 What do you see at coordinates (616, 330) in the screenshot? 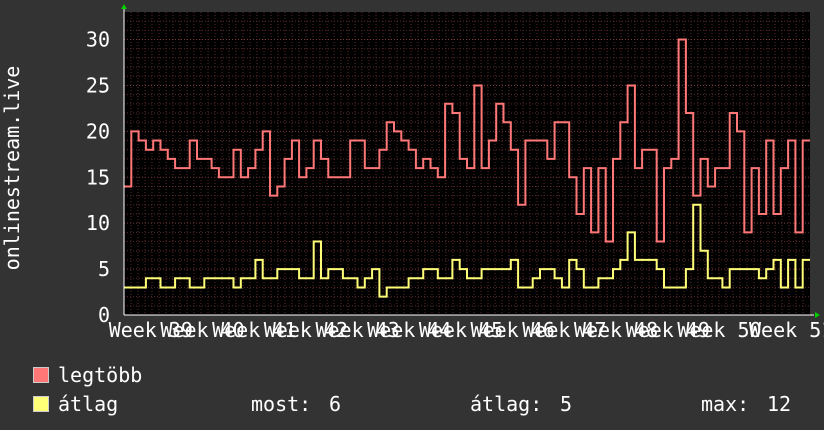
I see `x-tick-label: Week 48` at bounding box center [616, 330].